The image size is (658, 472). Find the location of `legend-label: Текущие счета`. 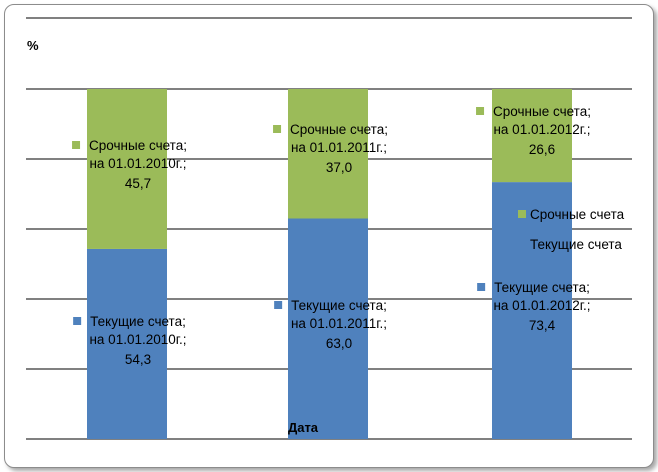

legend-label: Текущие счета is located at coordinates (576, 244).